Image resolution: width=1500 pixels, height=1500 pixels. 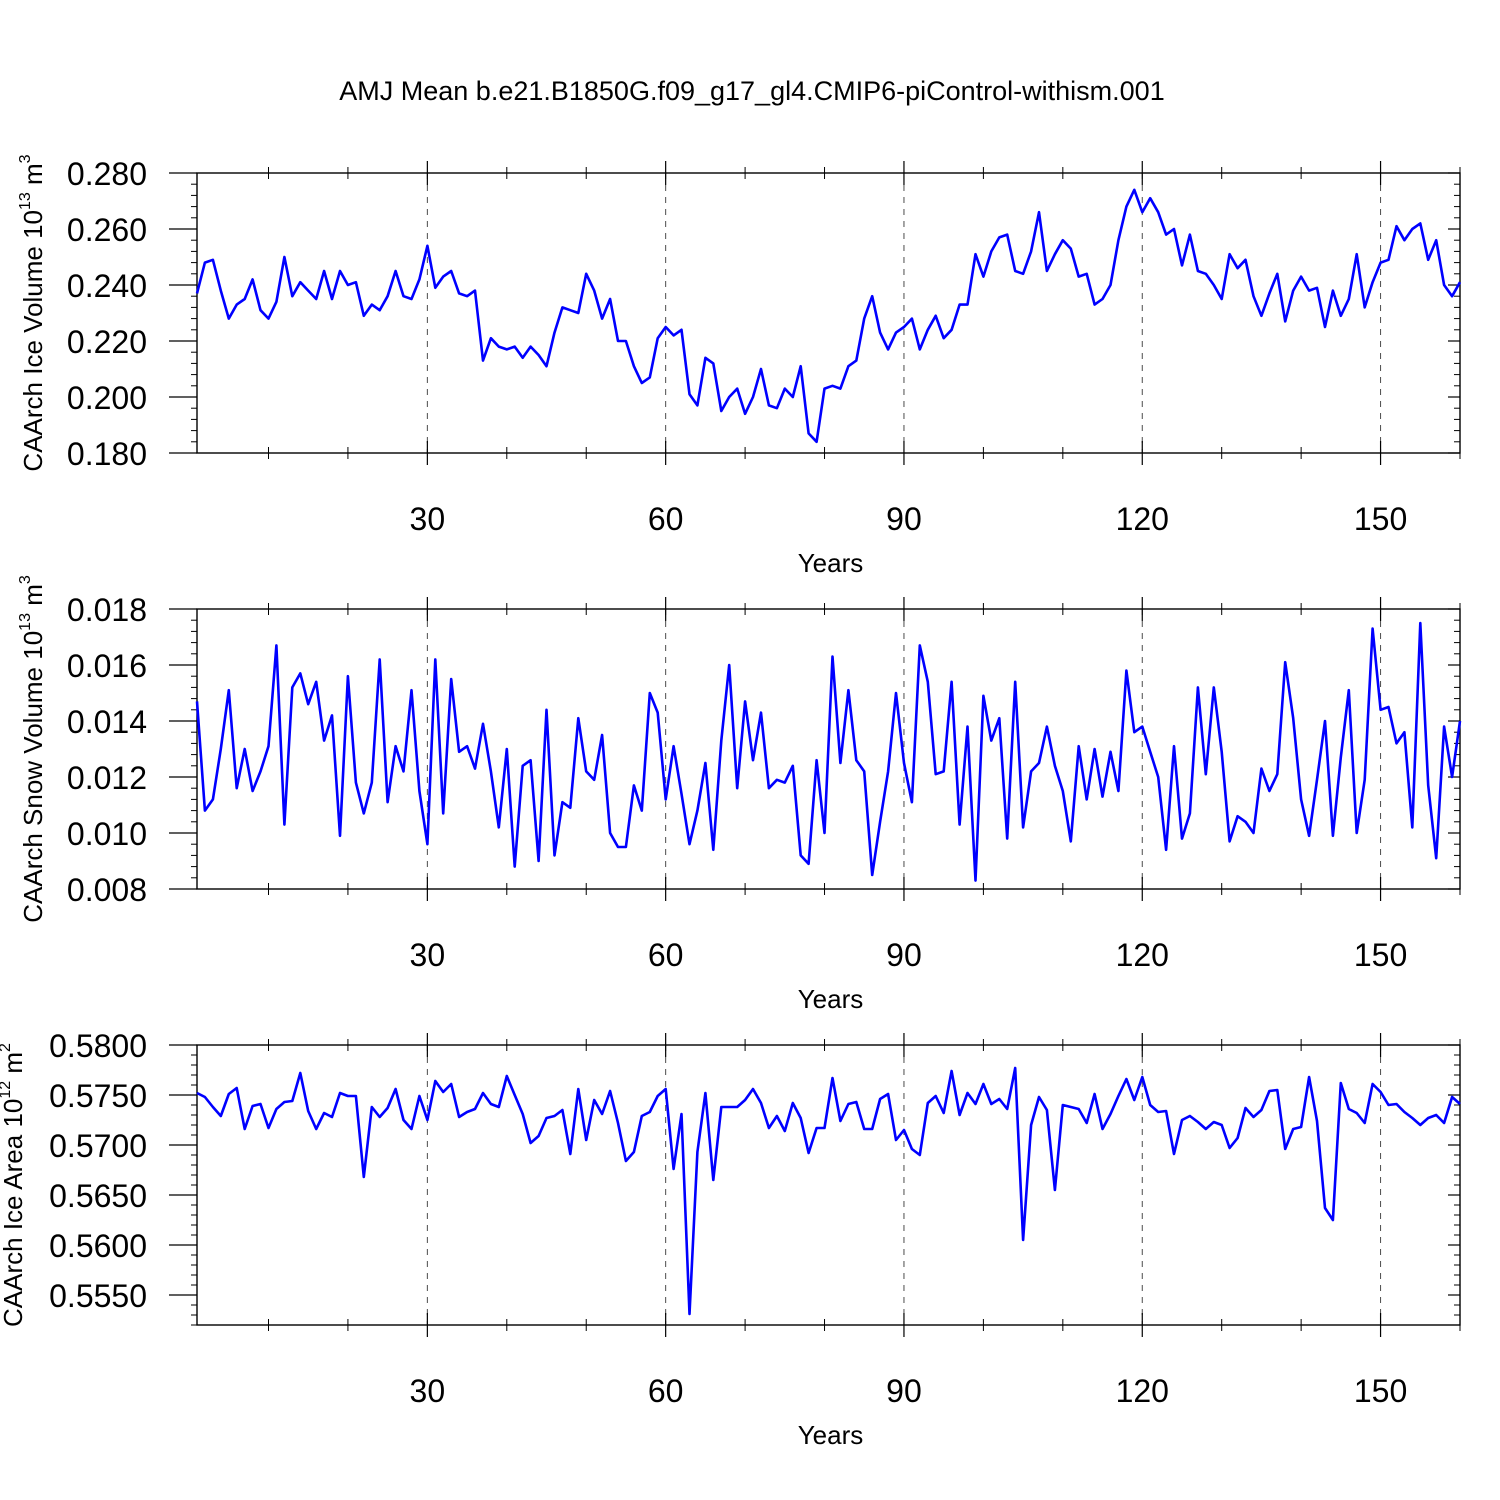 What do you see at coordinates (98, 1046) in the screenshot?
I see `y-tick-label: 0.5800` at bounding box center [98, 1046].